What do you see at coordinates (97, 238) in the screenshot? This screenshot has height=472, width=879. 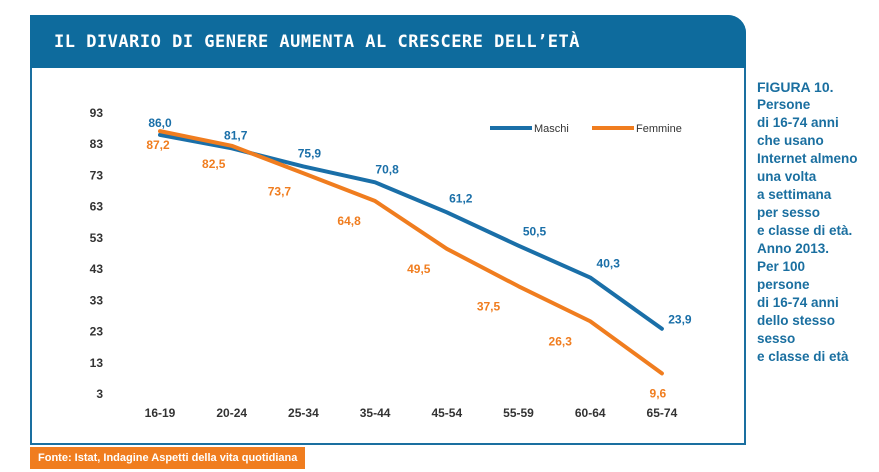 I see `y-tick-label: 53` at bounding box center [97, 238].